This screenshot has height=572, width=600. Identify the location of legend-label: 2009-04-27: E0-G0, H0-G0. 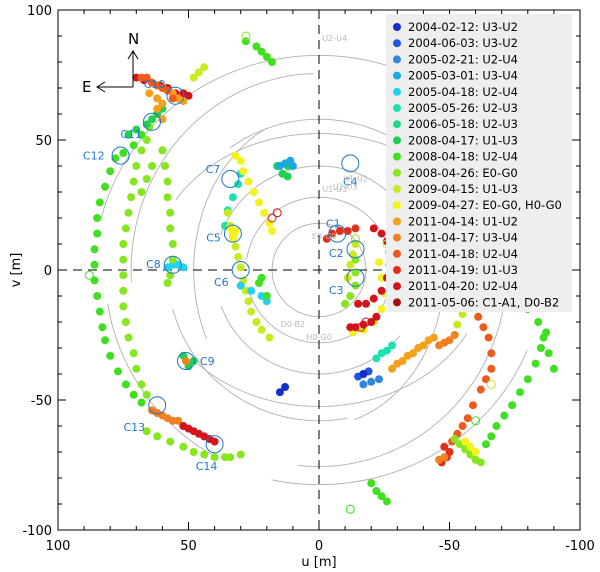
(485, 205).